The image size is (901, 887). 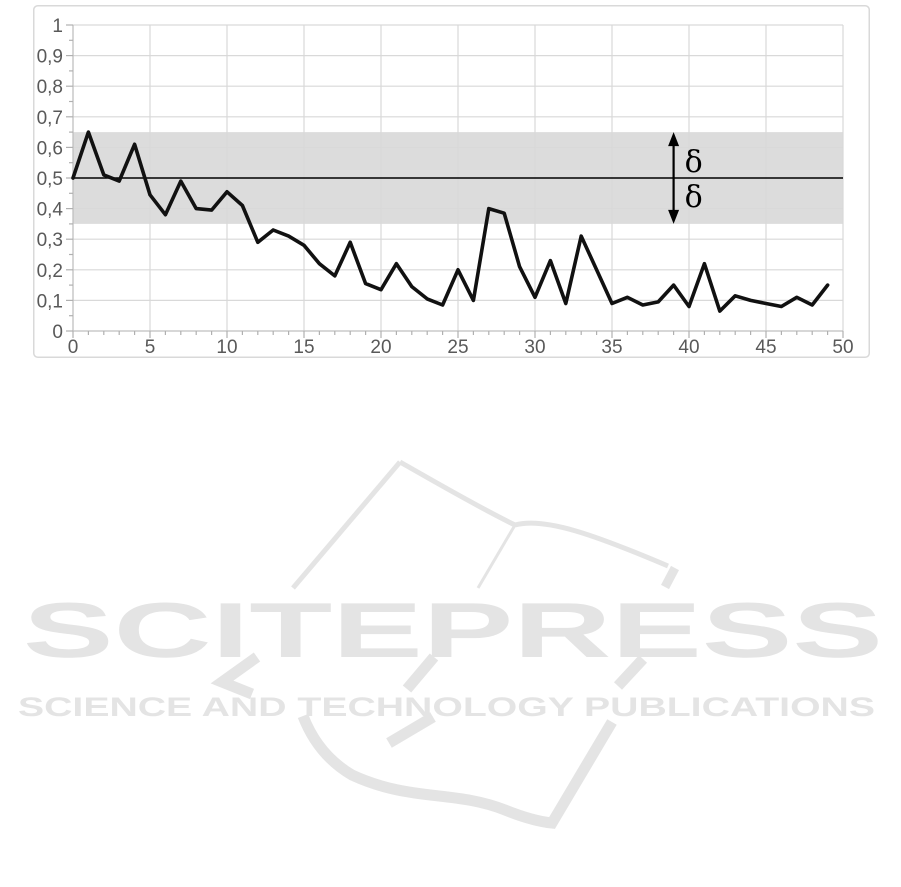 What do you see at coordinates (50, 301) in the screenshot?
I see `y-tick-label: 0,1` at bounding box center [50, 301].